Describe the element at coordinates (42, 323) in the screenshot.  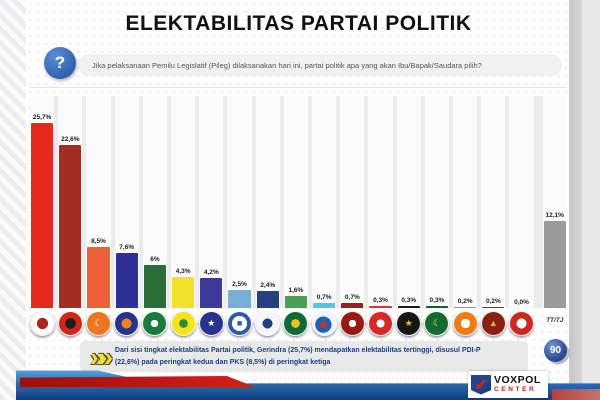
I see `gerindra-logo` at that location.